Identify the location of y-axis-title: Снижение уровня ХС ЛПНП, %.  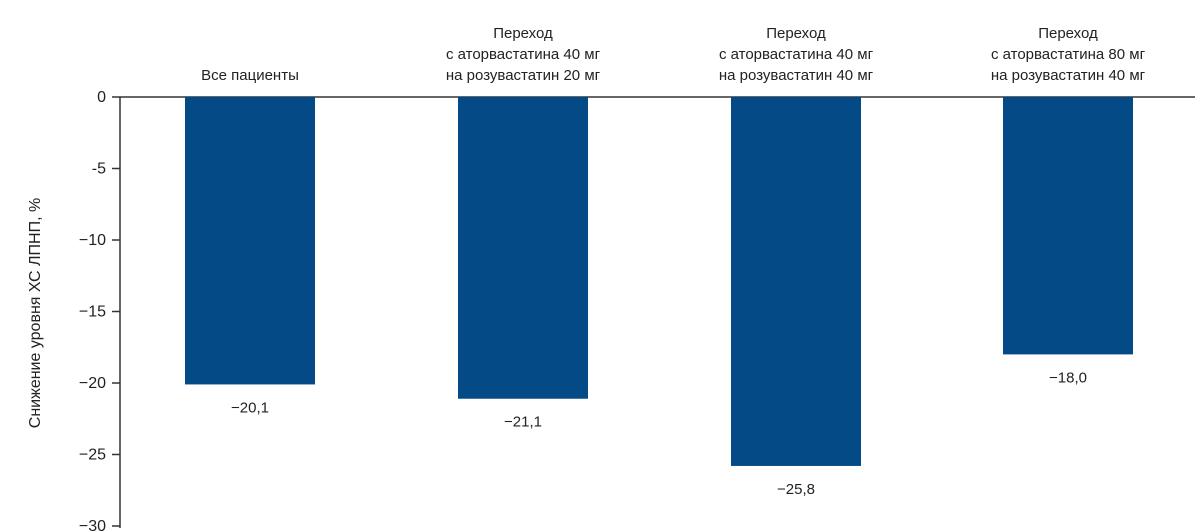
(35, 313).